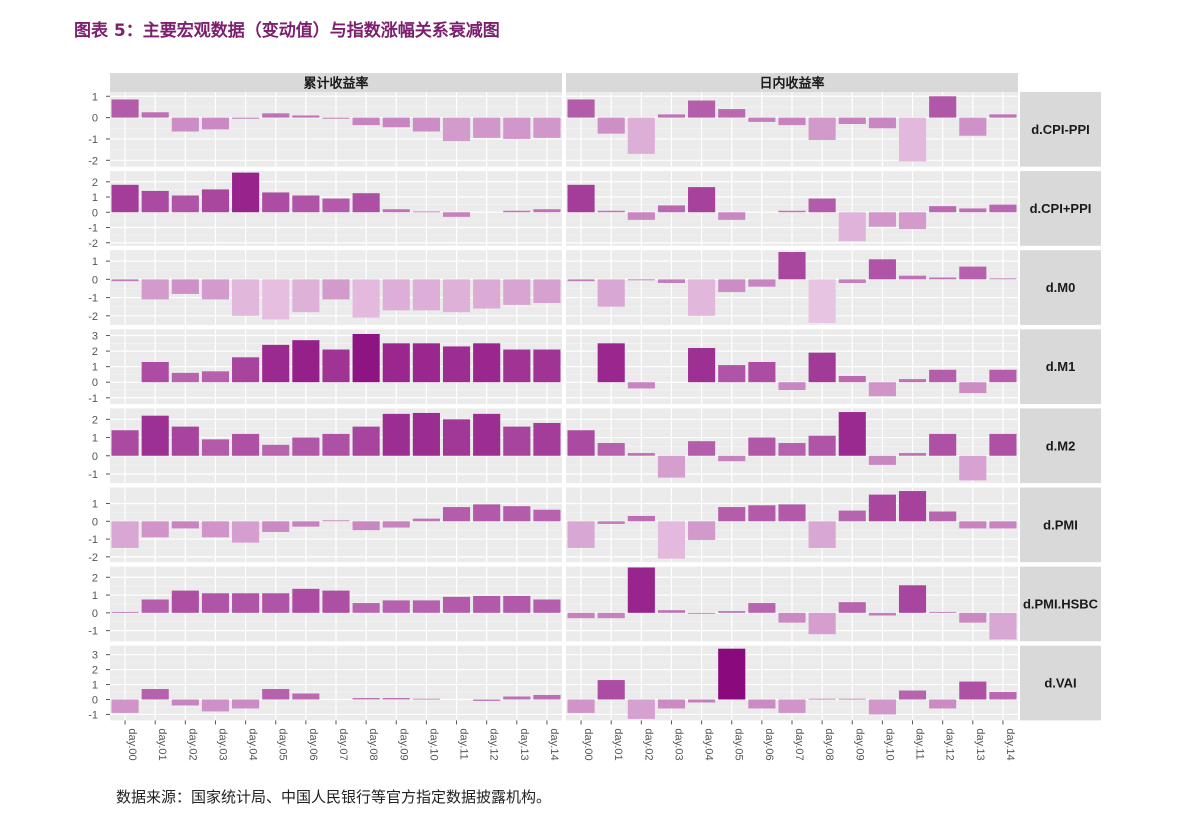  I want to click on x-tick-label: day.04, so click(253, 744).